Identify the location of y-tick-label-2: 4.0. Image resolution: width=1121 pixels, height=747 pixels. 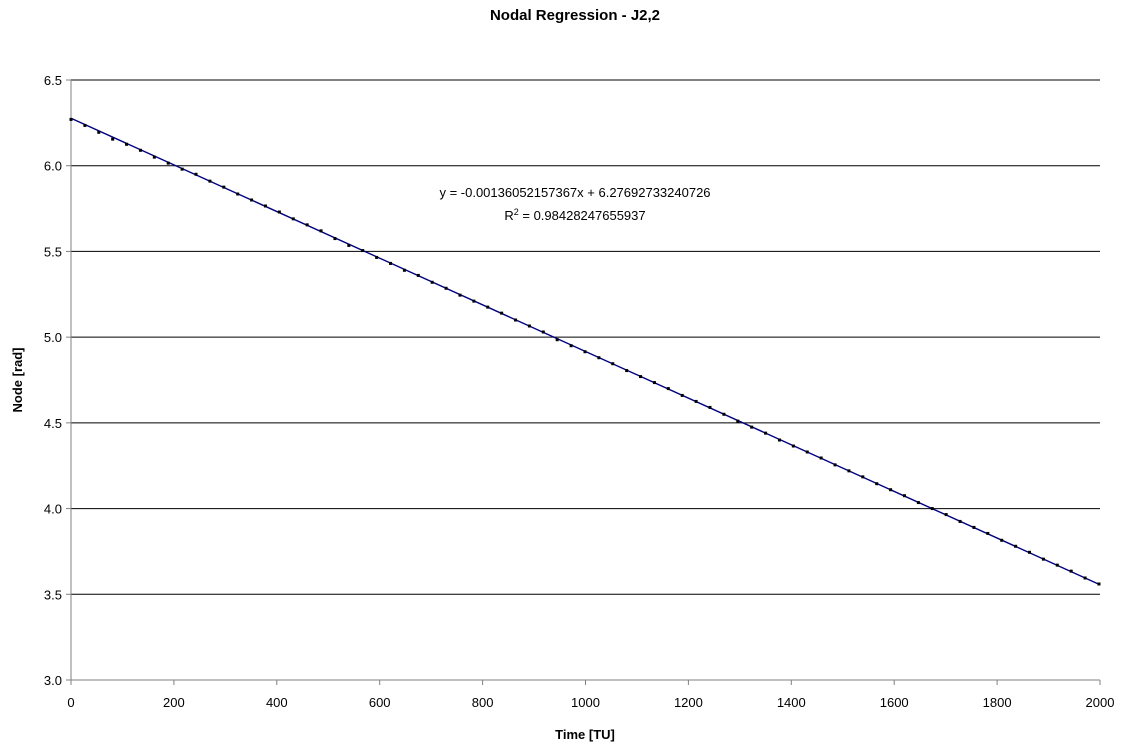
(53, 509).